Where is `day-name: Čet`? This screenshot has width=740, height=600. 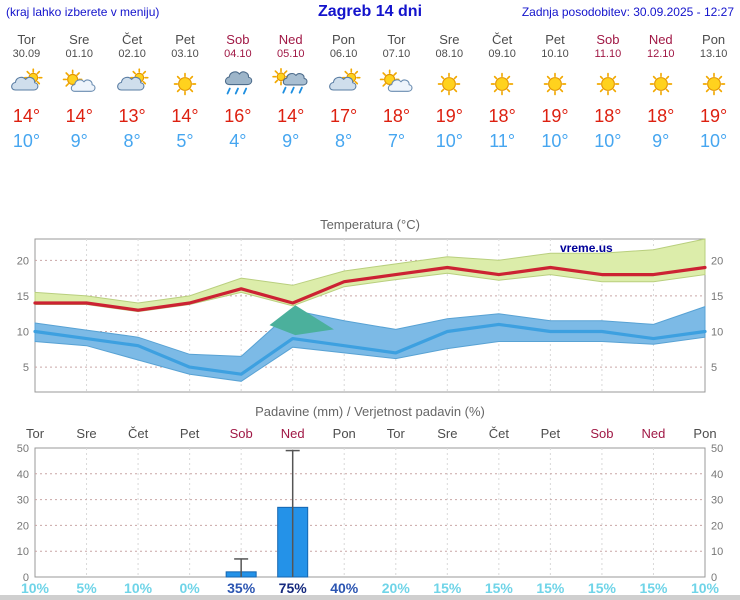 day-name: Čet is located at coordinates (132, 39).